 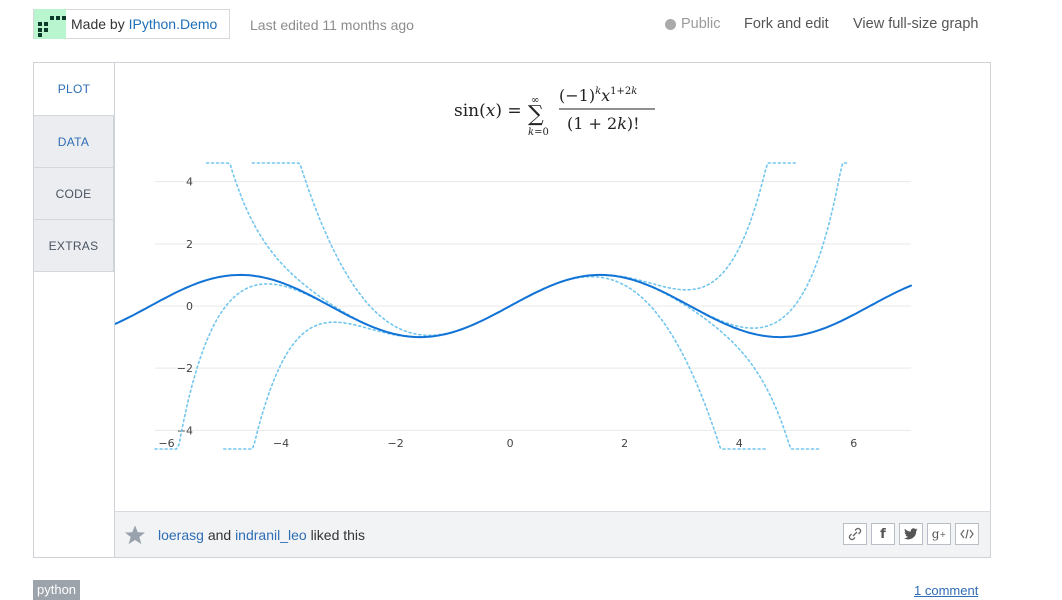 I want to click on link-icon, so click(x=855, y=534).